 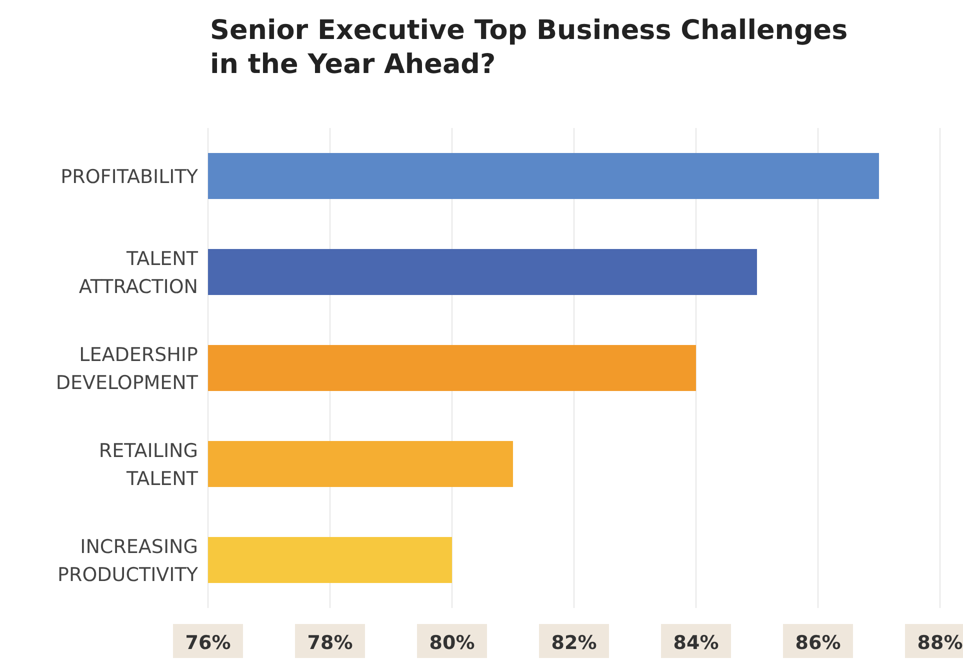 What do you see at coordinates (330, 643) in the screenshot?
I see `x-tick-label: 78%` at bounding box center [330, 643].